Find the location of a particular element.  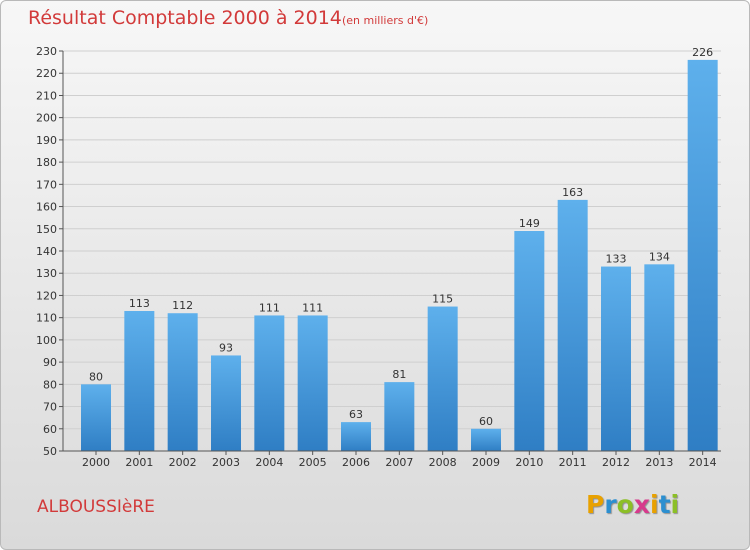

bar-2013 is located at coordinates (659, 357).